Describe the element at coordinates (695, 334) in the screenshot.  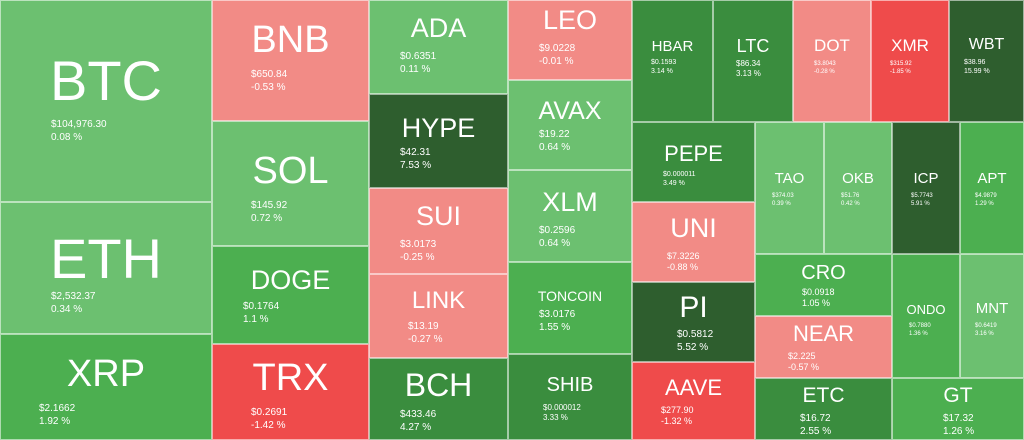
I see `tile-price: $0.5812` at that location.